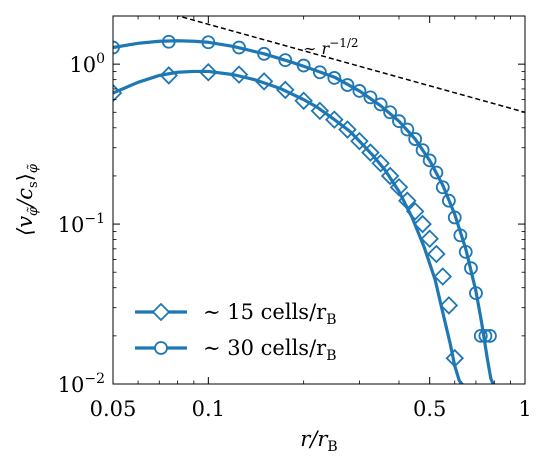 The height and width of the screenshot is (469, 548). Describe the element at coordinates (524, 409) in the screenshot. I see `x-tick-label: 1` at that location.